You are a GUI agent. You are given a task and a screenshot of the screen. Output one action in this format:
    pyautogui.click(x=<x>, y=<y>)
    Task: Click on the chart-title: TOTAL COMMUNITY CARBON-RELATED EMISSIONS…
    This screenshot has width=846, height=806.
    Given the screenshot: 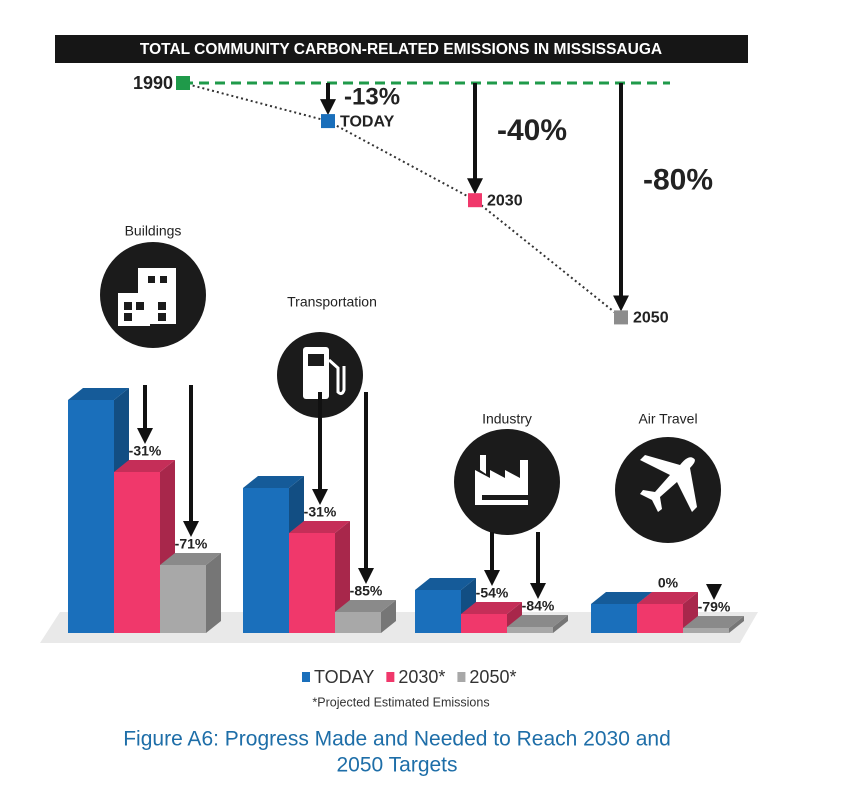 What is the action you would take?
    pyautogui.click(x=401, y=49)
    